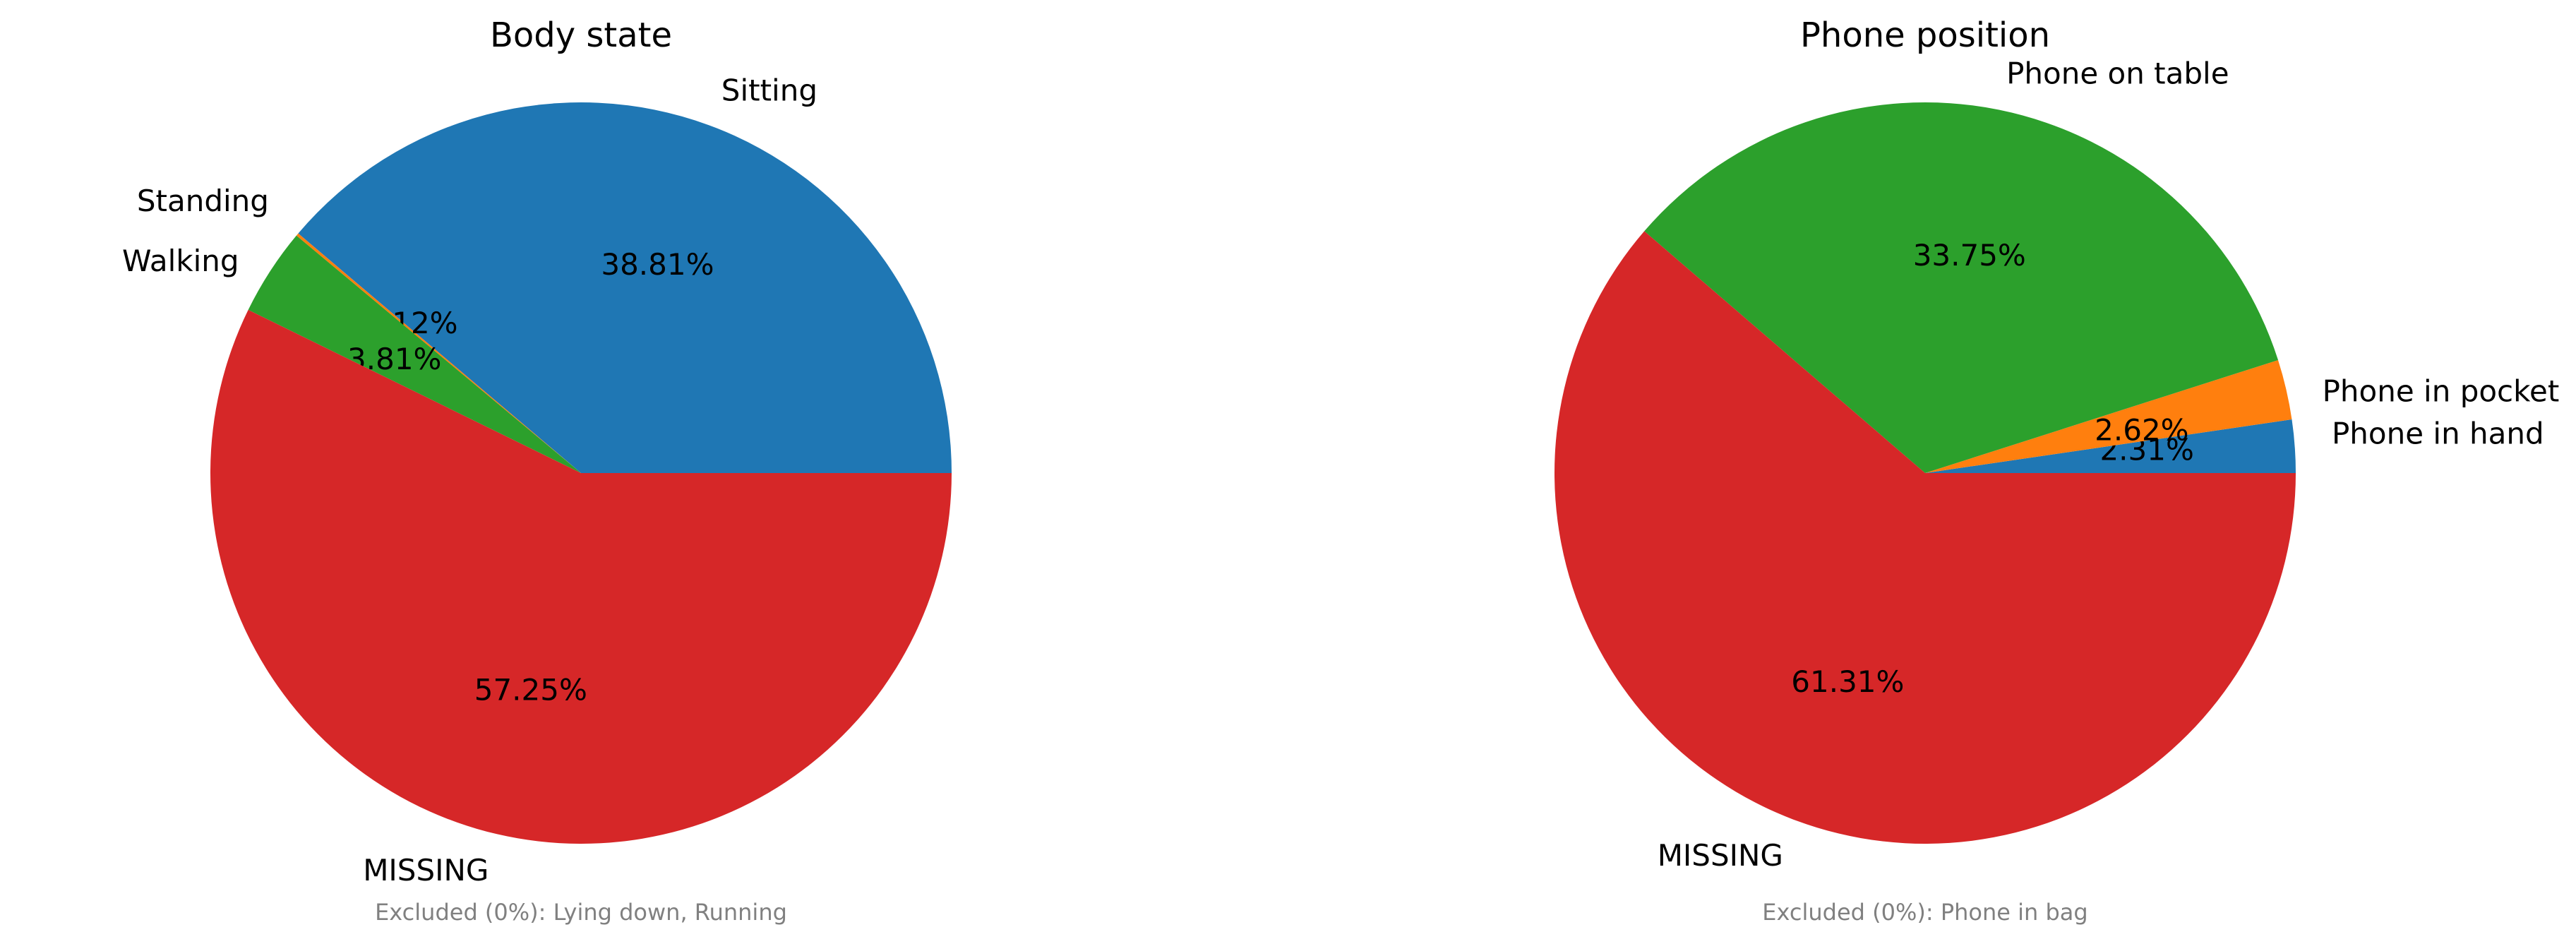 The width and height of the screenshot is (2576, 944). Describe the element at coordinates (530, 690) in the screenshot. I see `pct-label-missing: 57.25%` at that location.